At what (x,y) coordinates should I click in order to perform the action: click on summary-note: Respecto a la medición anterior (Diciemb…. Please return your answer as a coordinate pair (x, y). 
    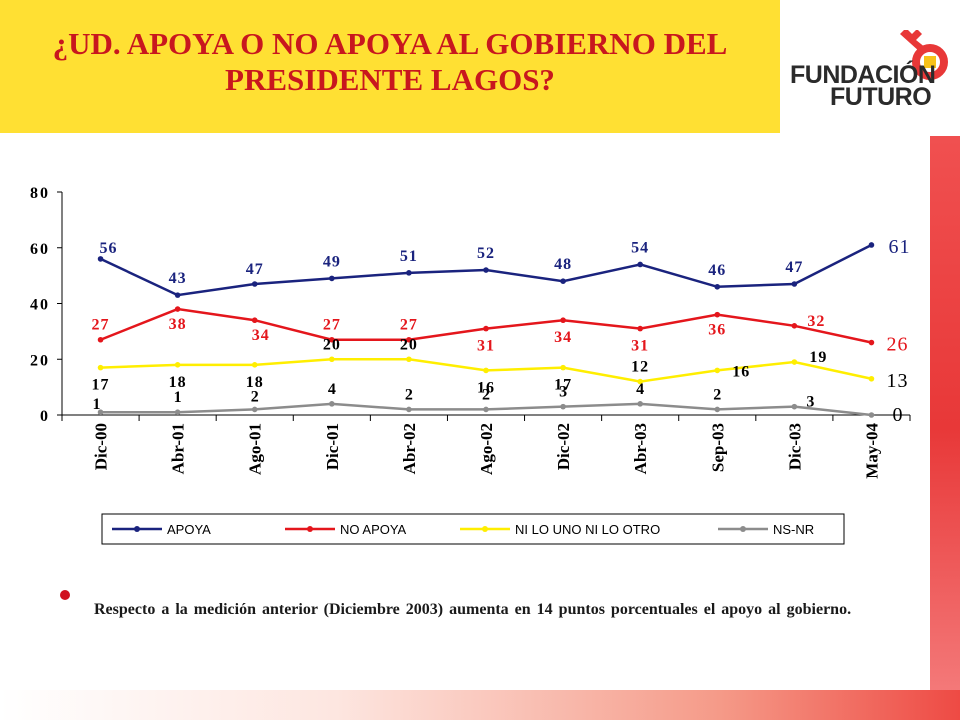
    Looking at the image, I should click on (473, 609).